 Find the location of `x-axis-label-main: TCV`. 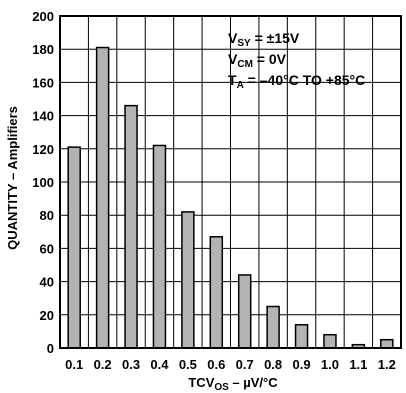

x-axis-label-main: TCV is located at coordinates (201, 382).